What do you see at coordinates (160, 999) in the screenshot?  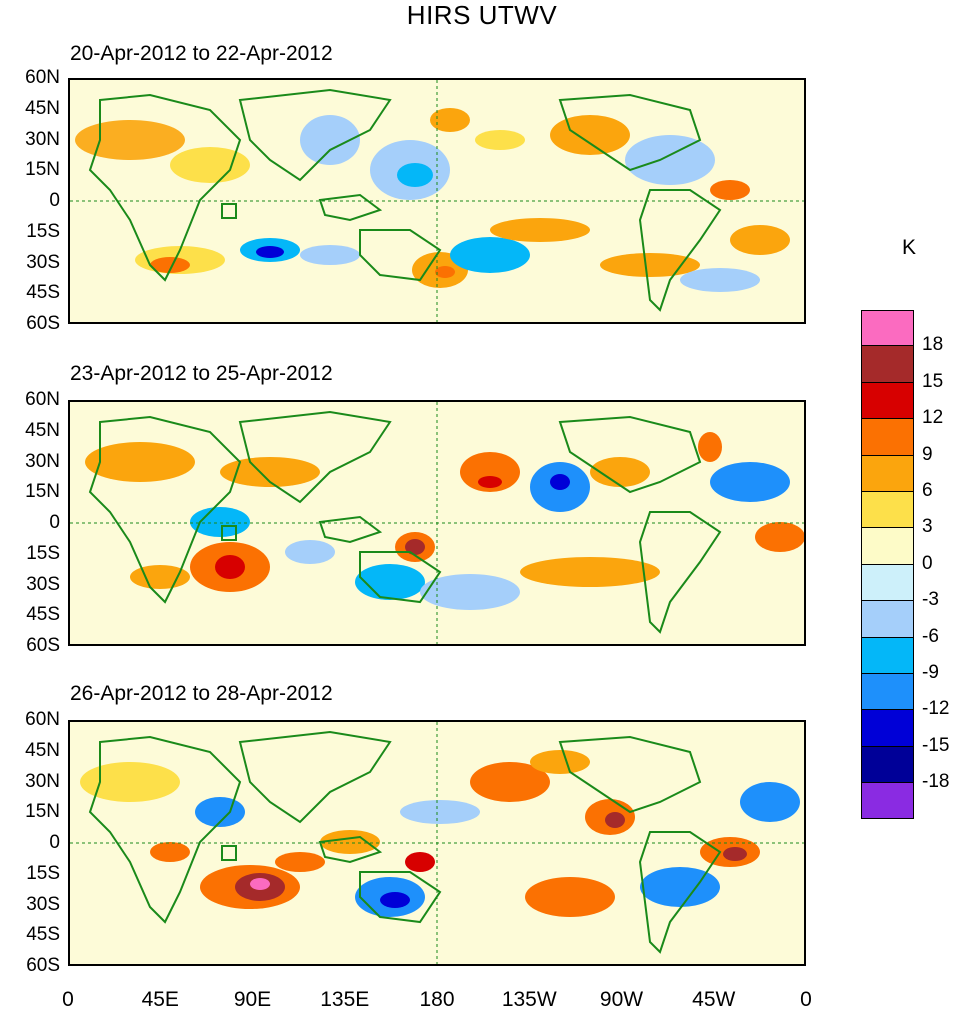 I see `lon-label: 45E` at bounding box center [160, 999].